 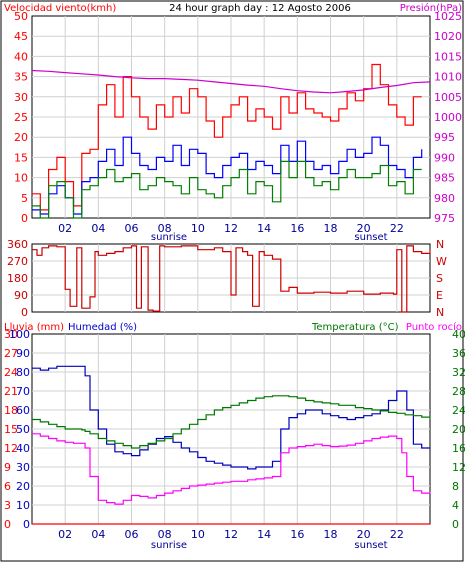 I want to click on pressure-y-tick-label: 1000, so click(x=448, y=117).